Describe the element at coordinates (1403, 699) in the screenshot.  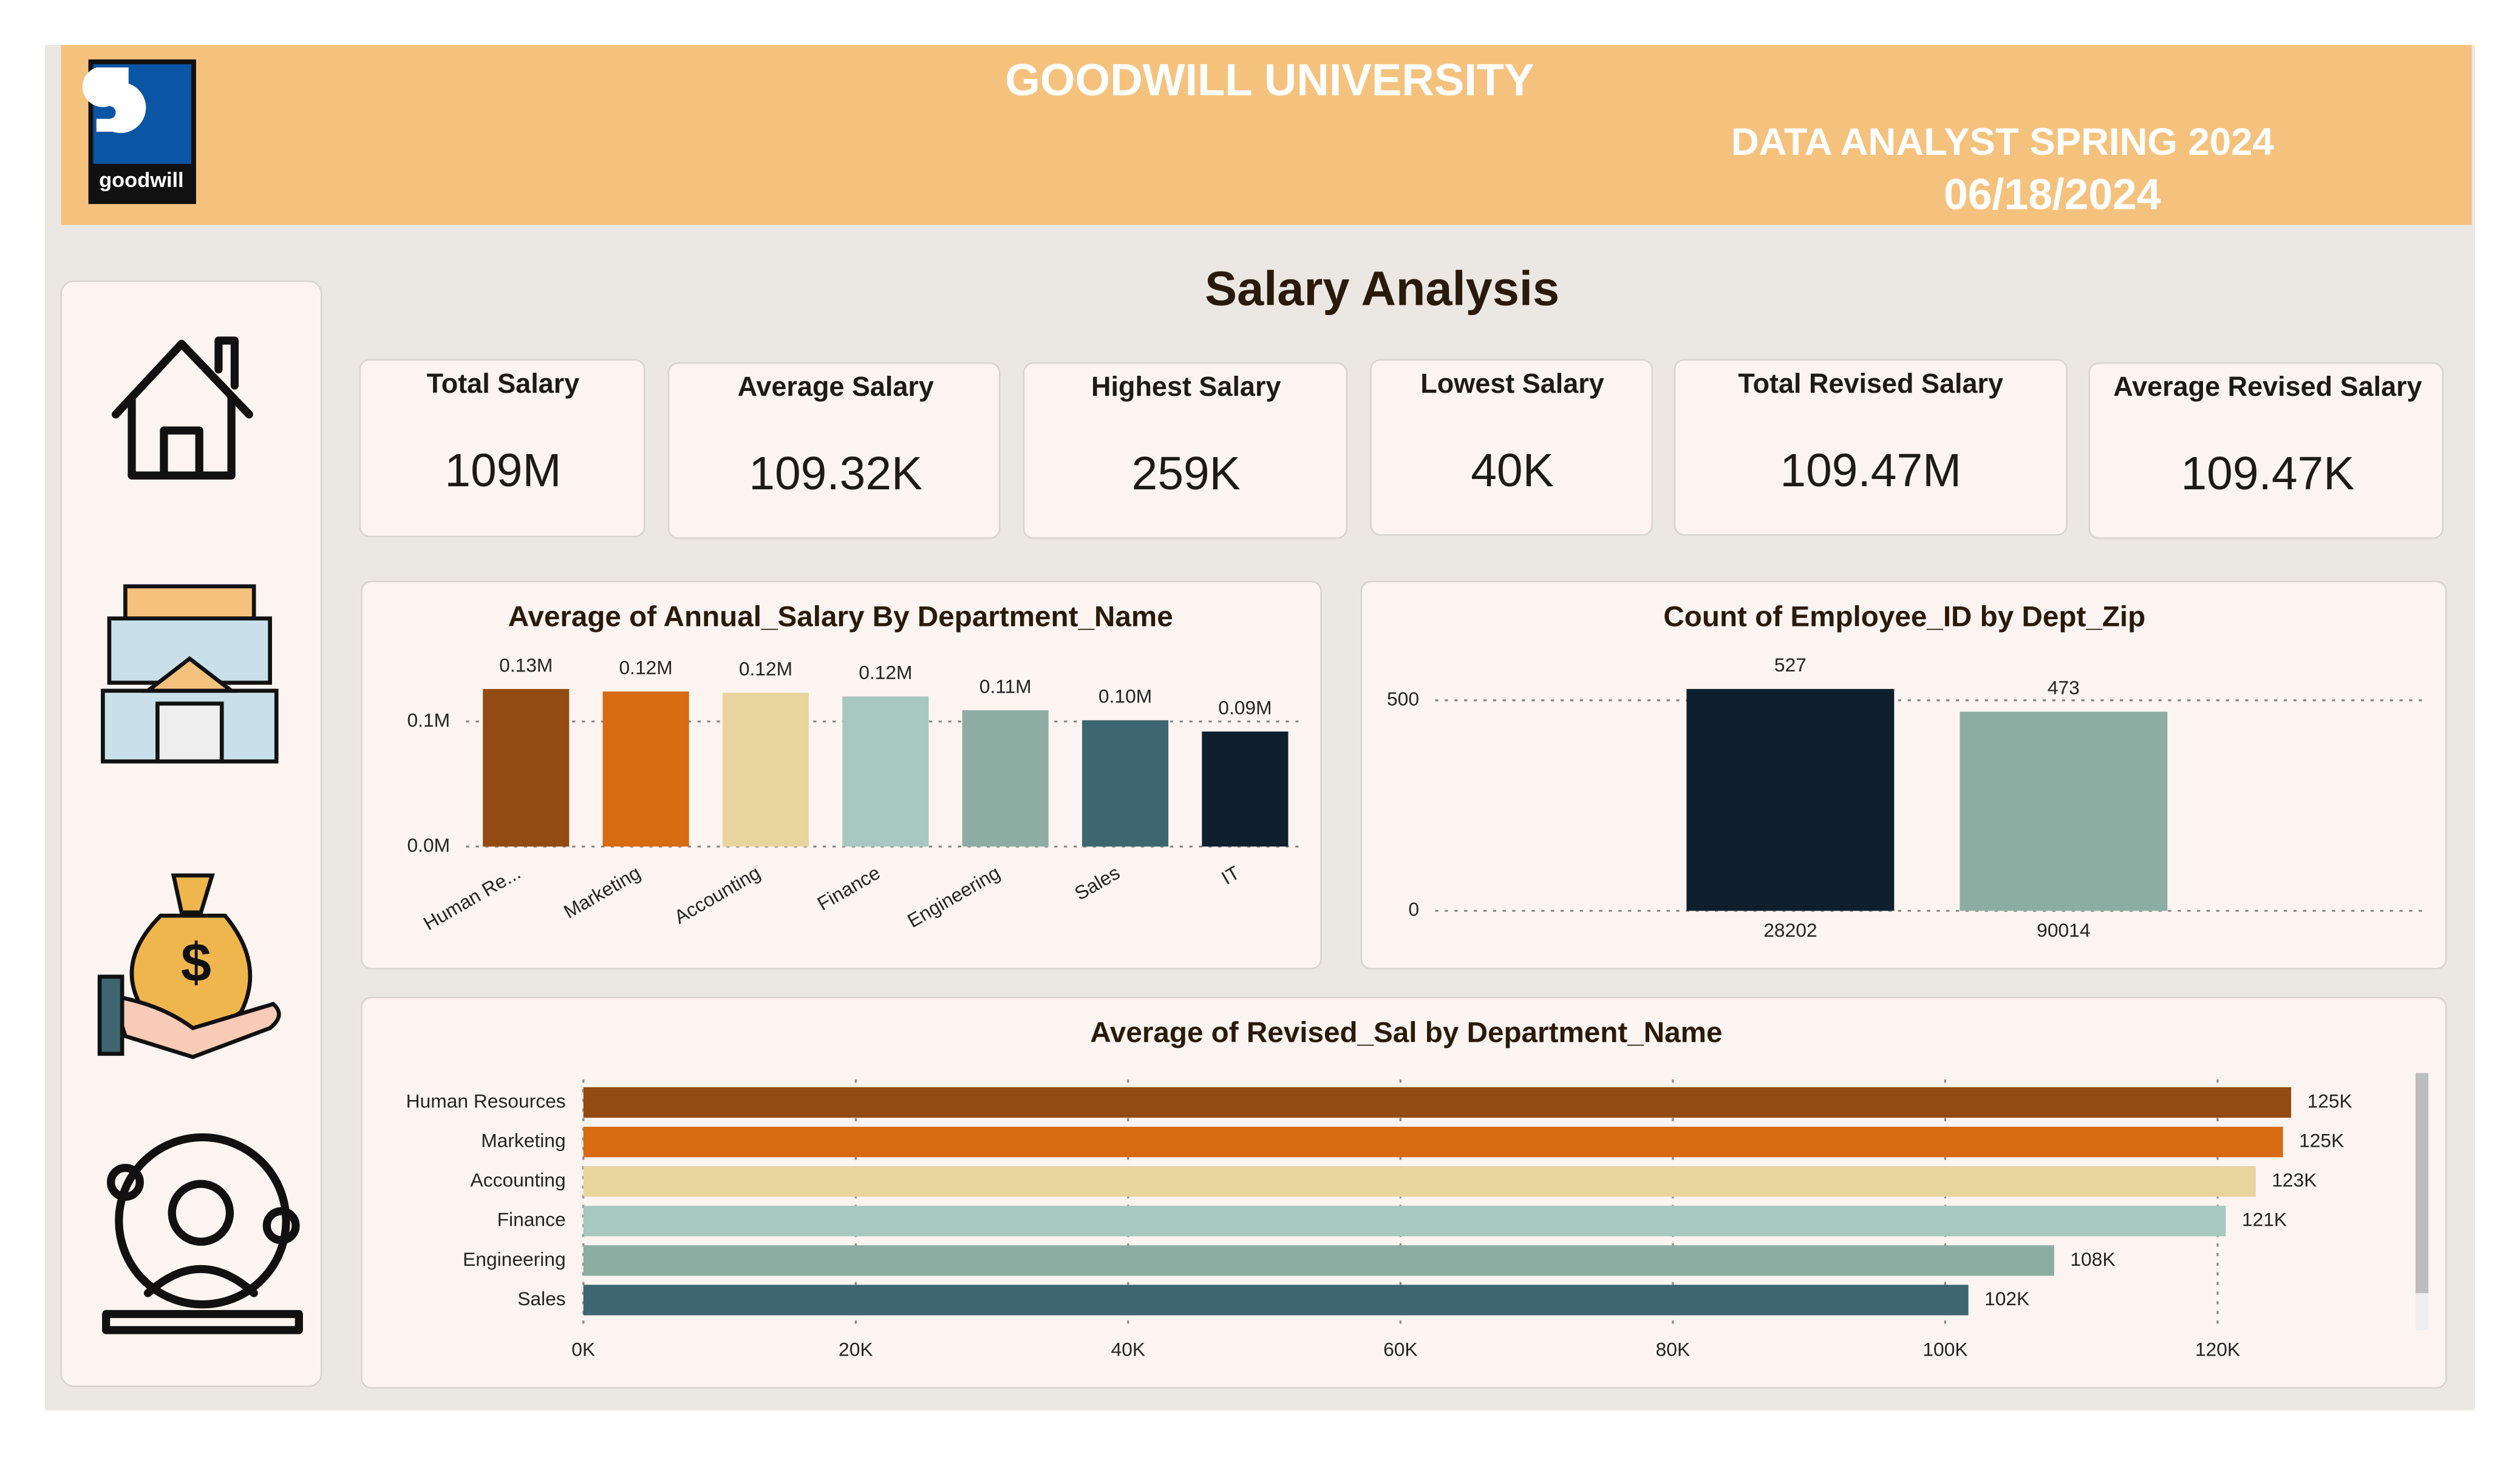
I see `y-tick-label: 500` at that location.